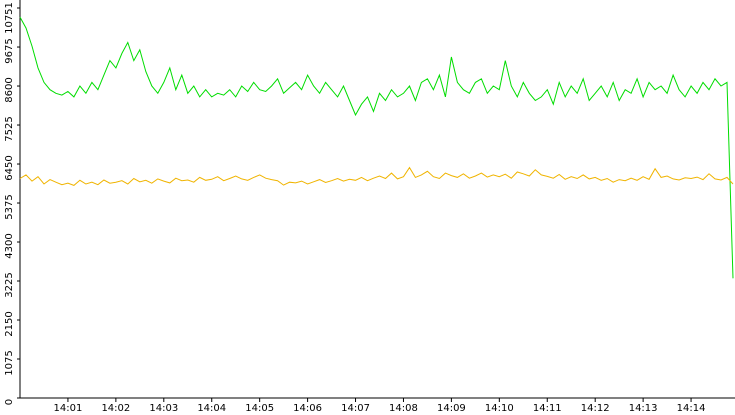 Image resolution: width=735 pixels, height=415 pixels. What do you see at coordinates (9, 167) in the screenshot?
I see `y-tick-label: 6450` at bounding box center [9, 167].